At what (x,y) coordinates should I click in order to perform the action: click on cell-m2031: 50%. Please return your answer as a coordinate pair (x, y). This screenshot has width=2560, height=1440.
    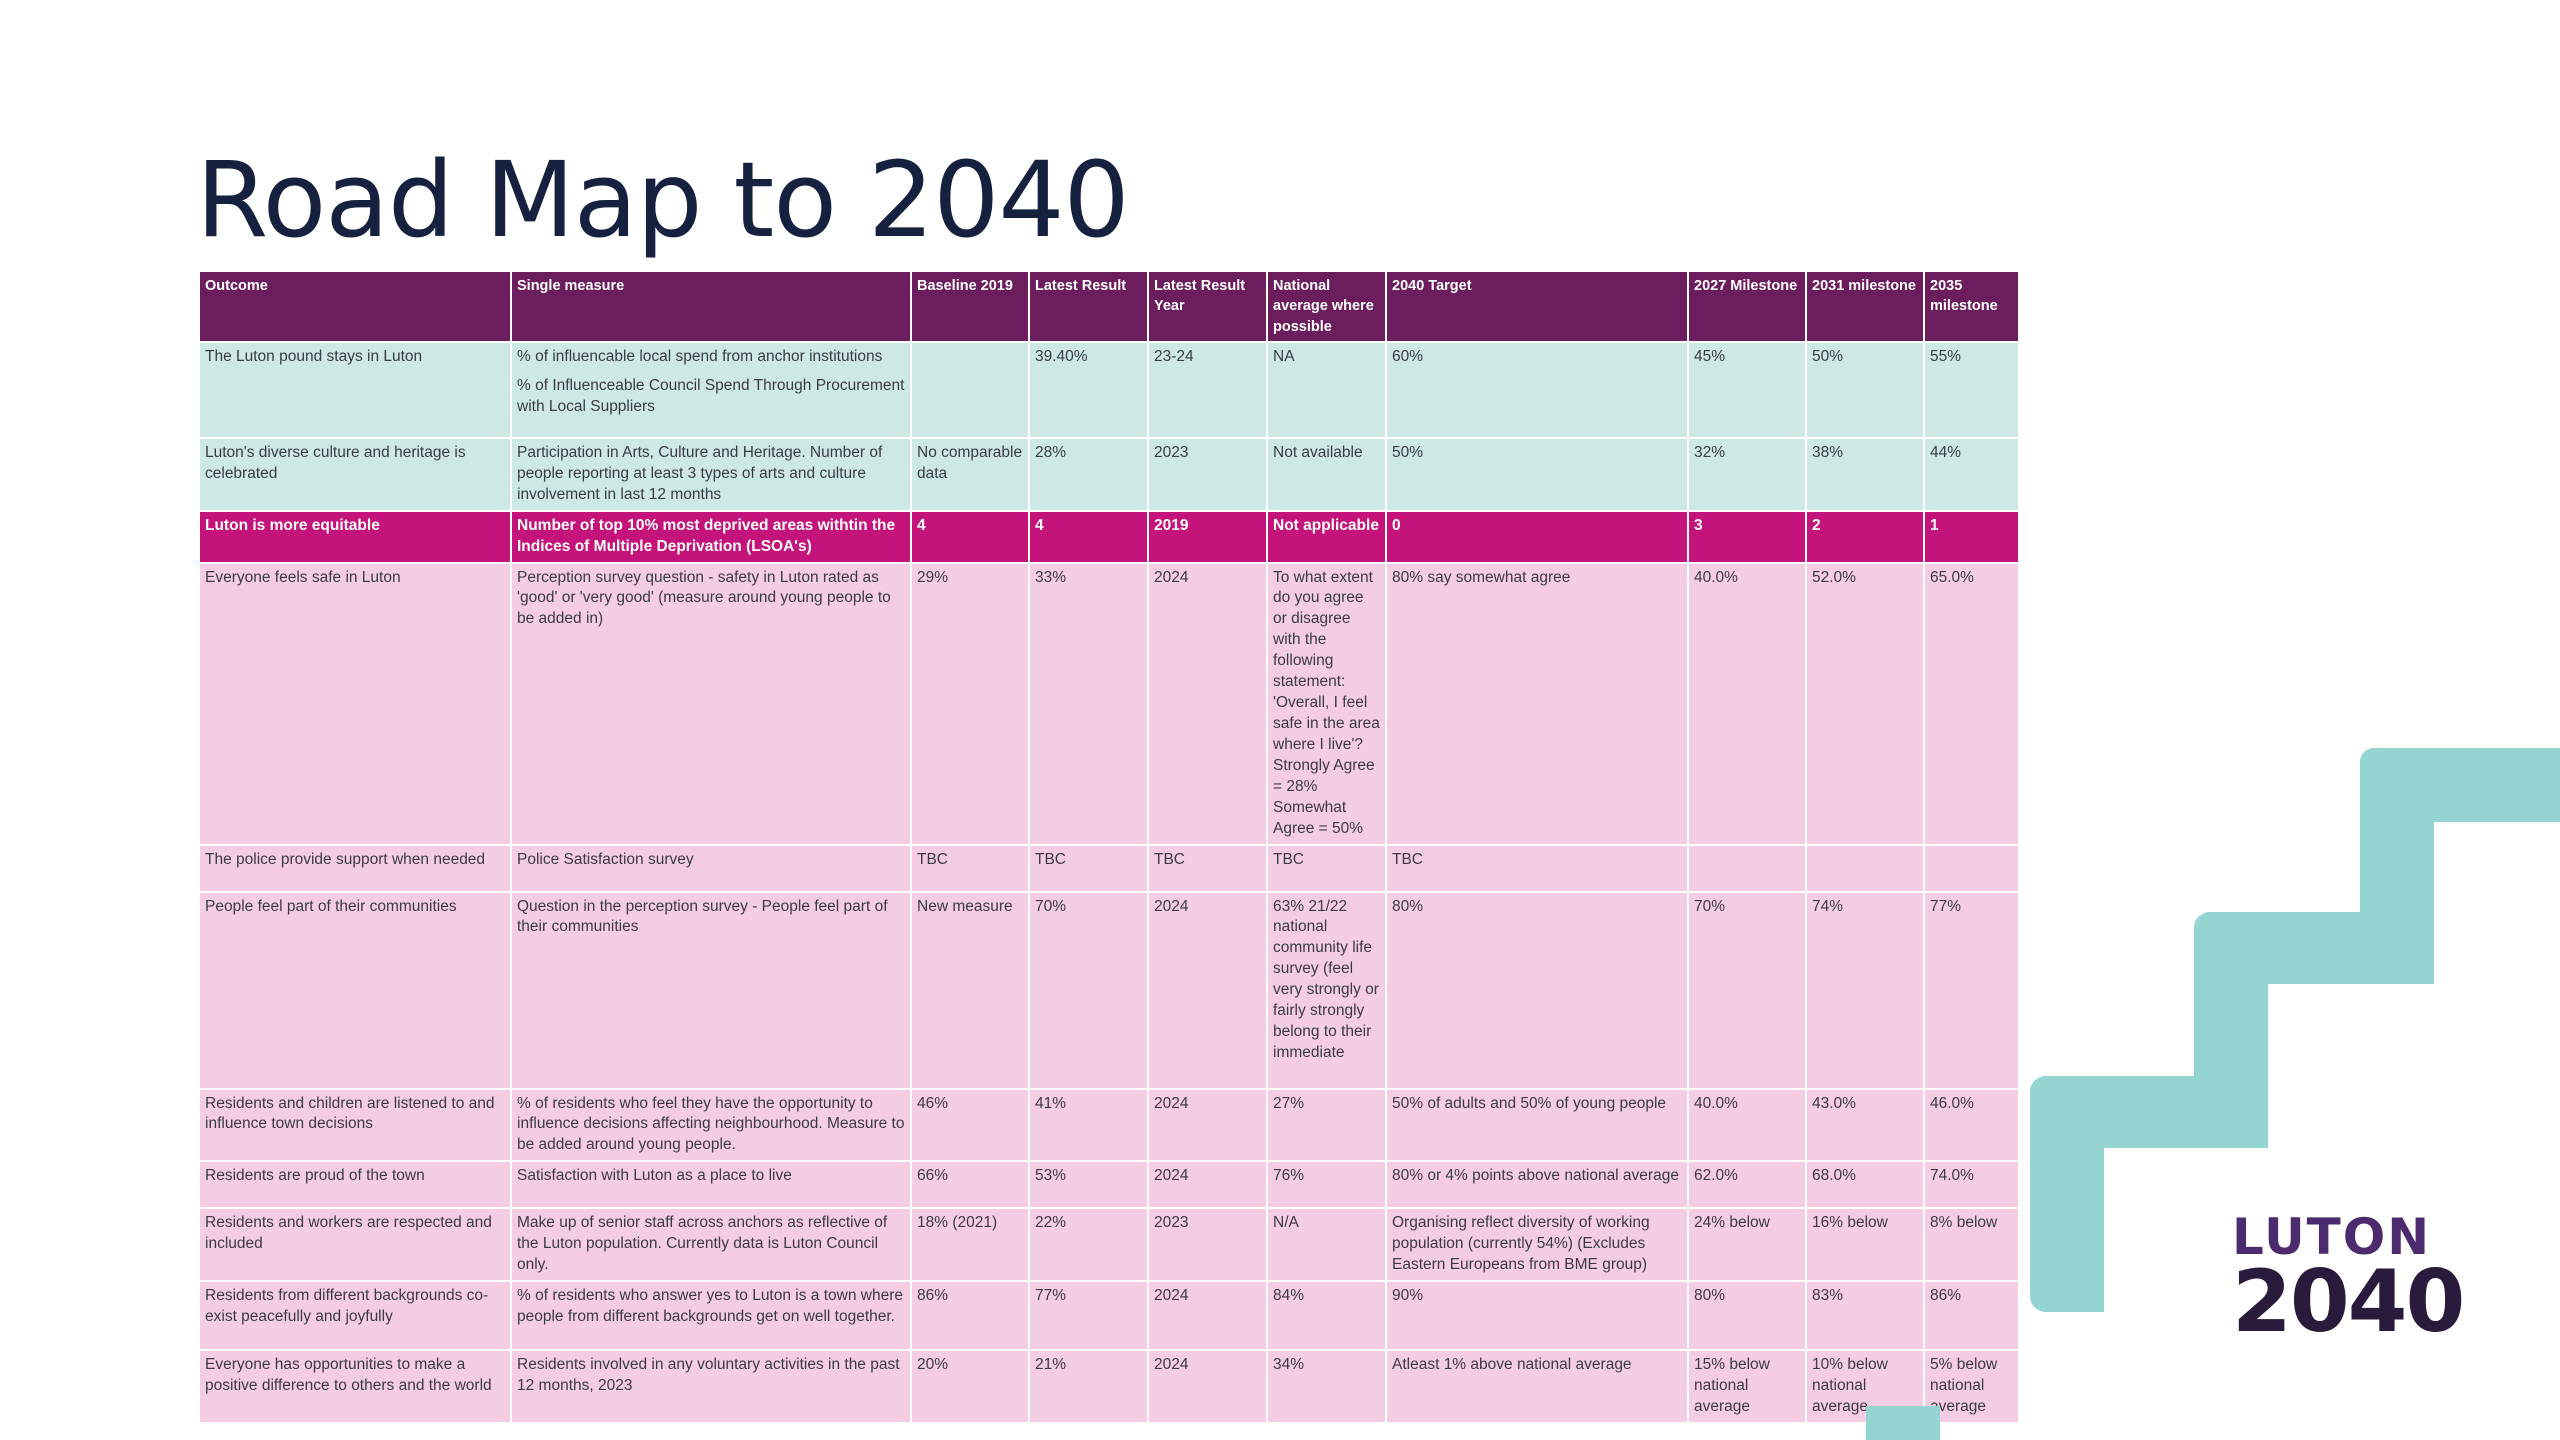
    Looking at the image, I should click on (1865, 389).